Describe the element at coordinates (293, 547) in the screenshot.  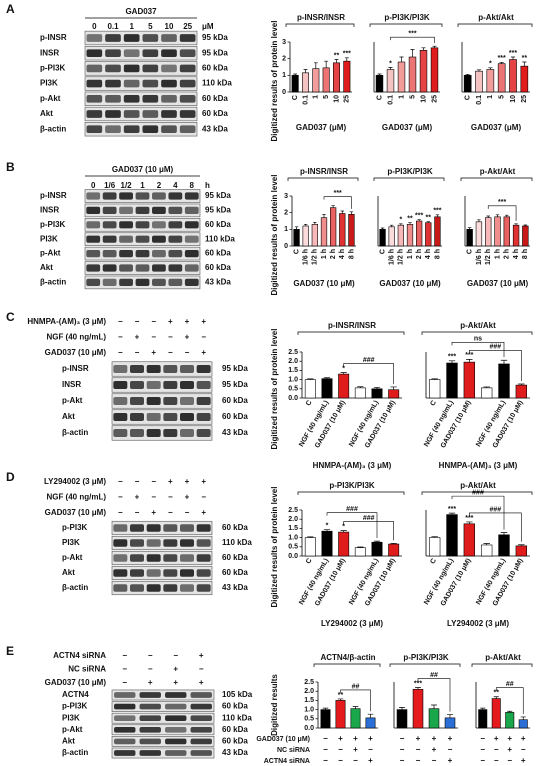
I see `y-tick-label: 0.5` at that location.